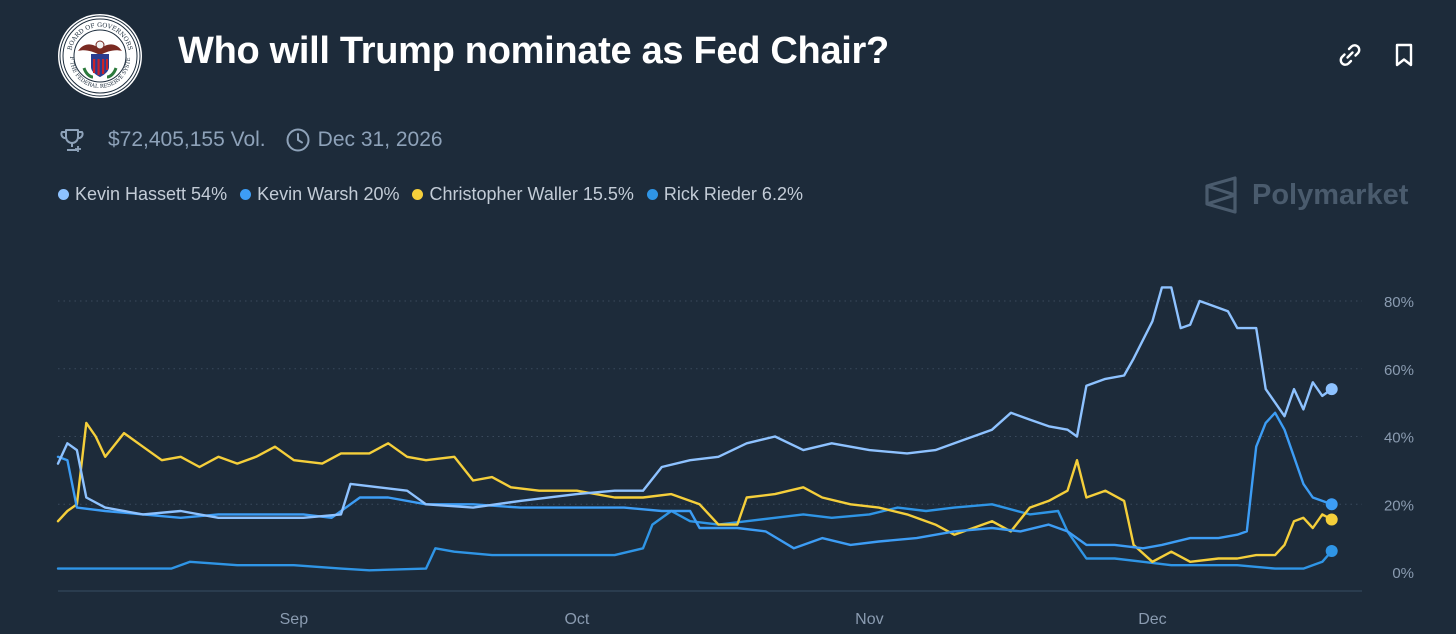 The height and width of the screenshot is (634, 1456). What do you see at coordinates (72, 140) in the screenshot?
I see `trophy-icon` at bounding box center [72, 140].